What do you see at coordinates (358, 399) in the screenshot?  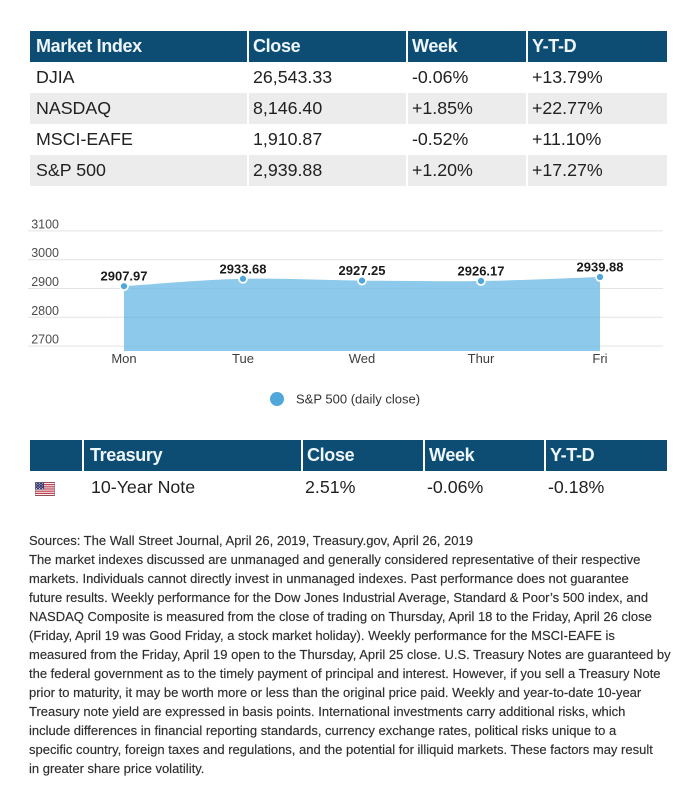 I see `svg-text: S&P 500 (daily close)` at bounding box center [358, 399].